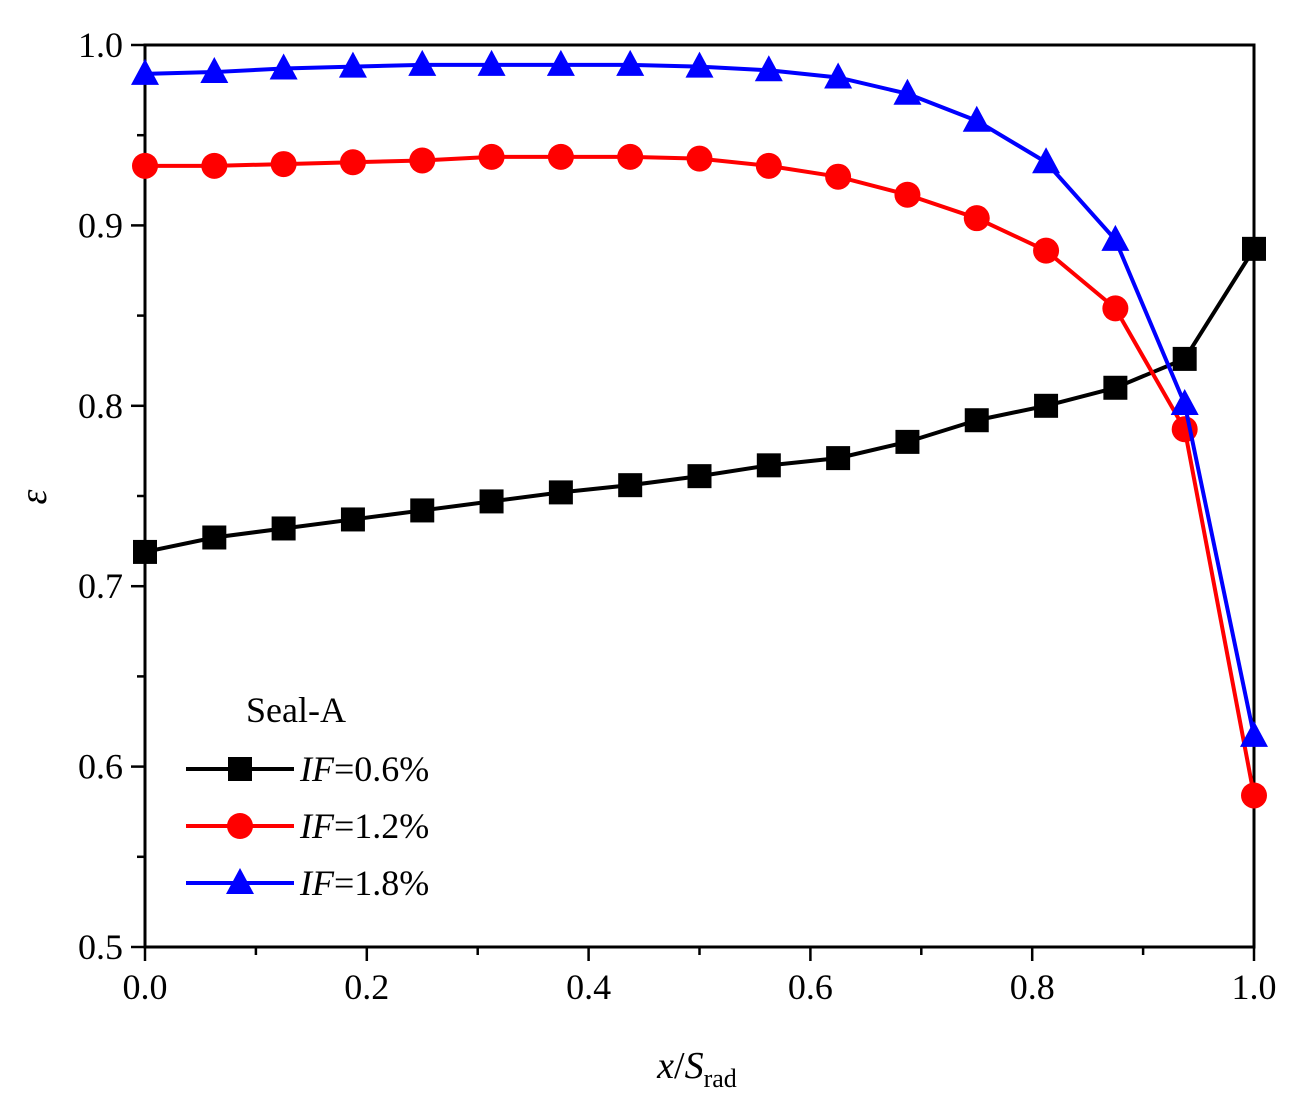  Describe the element at coordinates (145, 987) in the screenshot. I see `x-tick-label: 0.0` at that location.